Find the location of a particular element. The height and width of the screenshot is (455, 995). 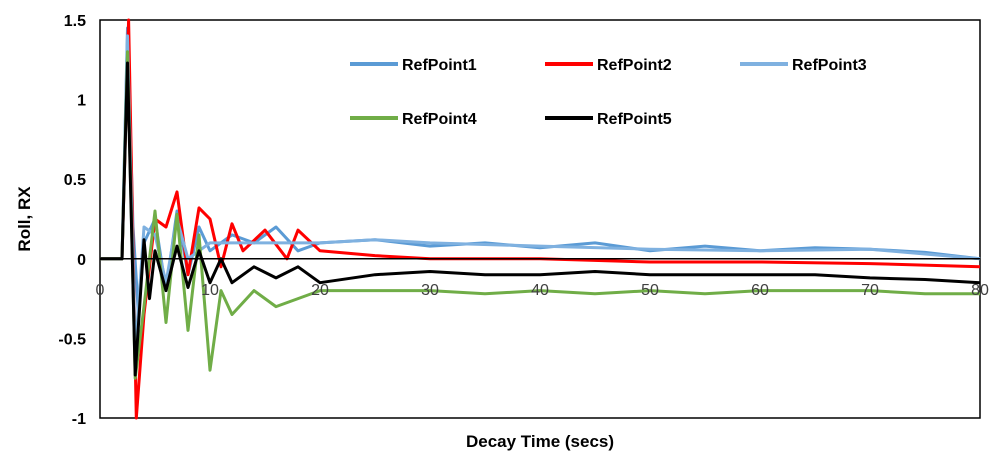

legend-label-refpoint3: RefPoint3 is located at coordinates (829, 65).